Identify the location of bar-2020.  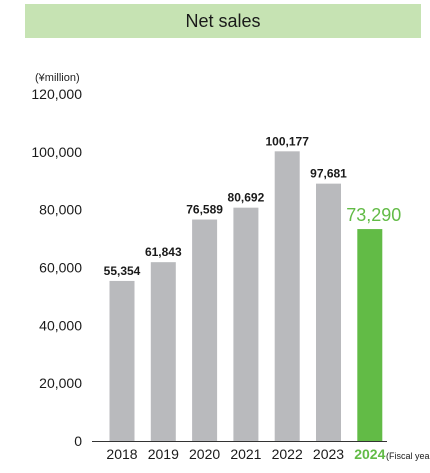
(205, 330).